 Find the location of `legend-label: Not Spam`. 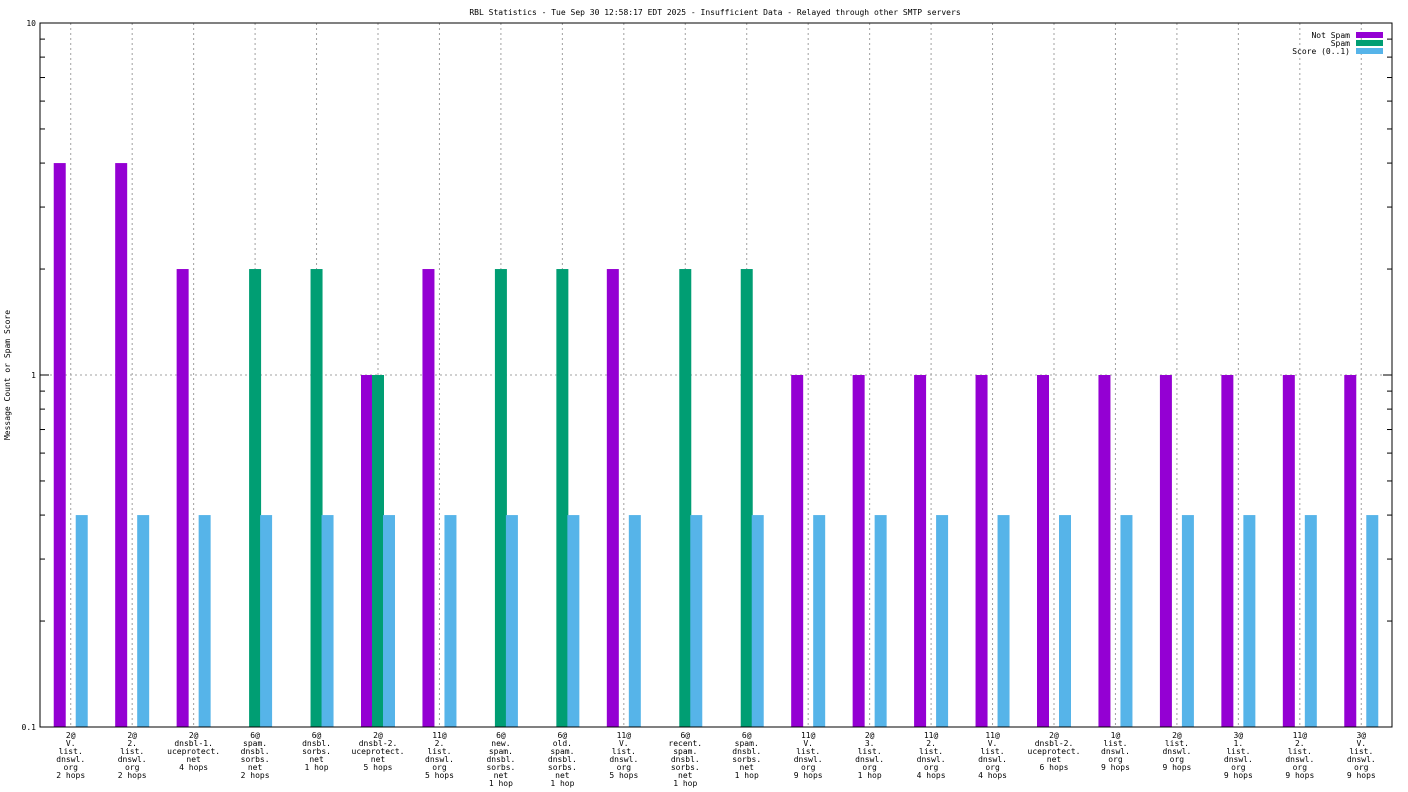

legend-label: Not Spam is located at coordinates (1330, 35).